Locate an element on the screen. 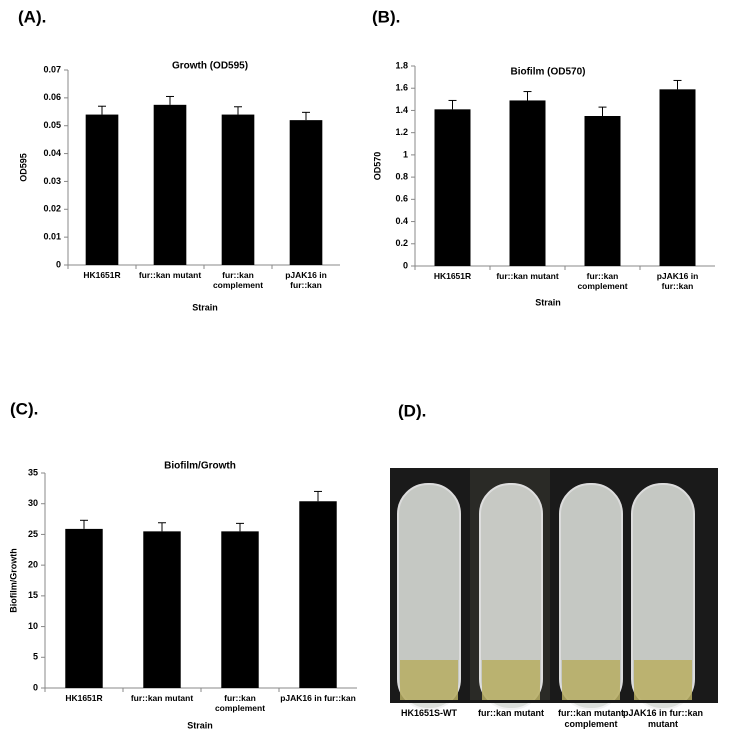  y-tick-label: 1 is located at coordinates (405, 154).